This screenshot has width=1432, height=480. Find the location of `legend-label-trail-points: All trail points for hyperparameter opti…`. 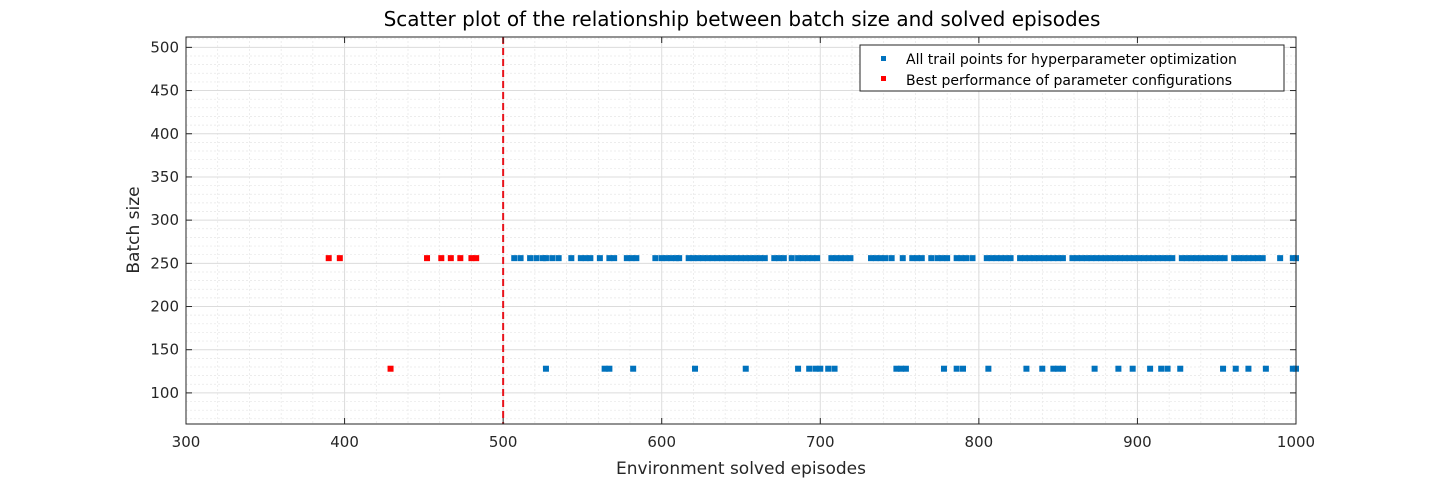

legend-label-trail-points: All trail points for hyperparameter opti… is located at coordinates (1071, 60).